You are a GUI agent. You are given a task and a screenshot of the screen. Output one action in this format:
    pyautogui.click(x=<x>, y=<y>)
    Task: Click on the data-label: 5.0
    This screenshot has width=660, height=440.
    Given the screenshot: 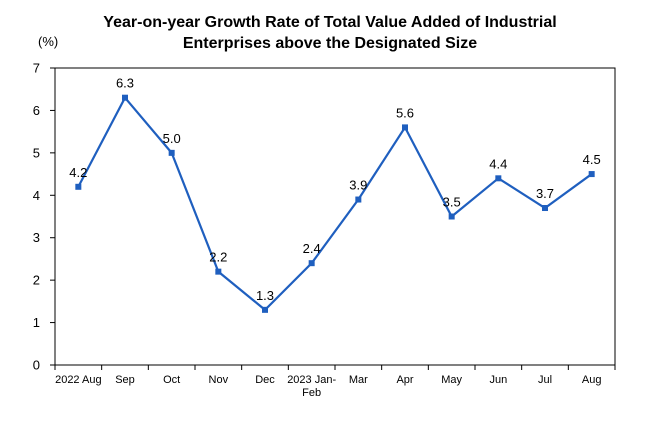 What is the action you would take?
    pyautogui.click(x=172, y=138)
    